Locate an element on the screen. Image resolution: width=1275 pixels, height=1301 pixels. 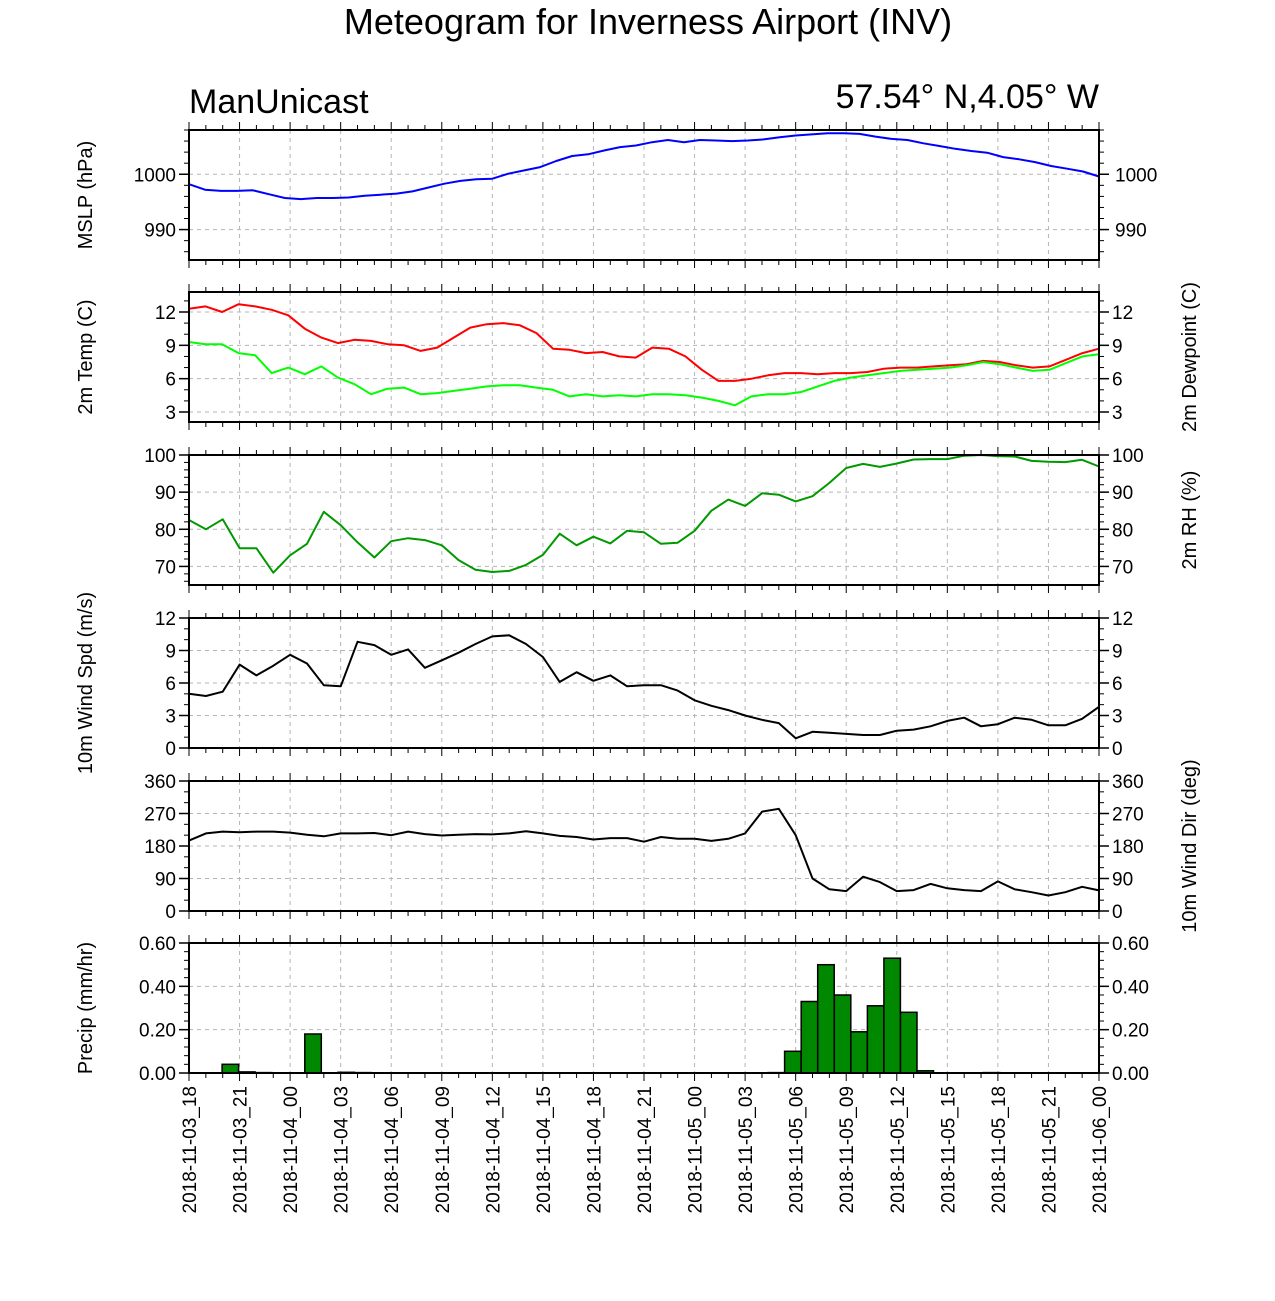
y-tick-label-right: 80 is located at coordinates (1122, 530).